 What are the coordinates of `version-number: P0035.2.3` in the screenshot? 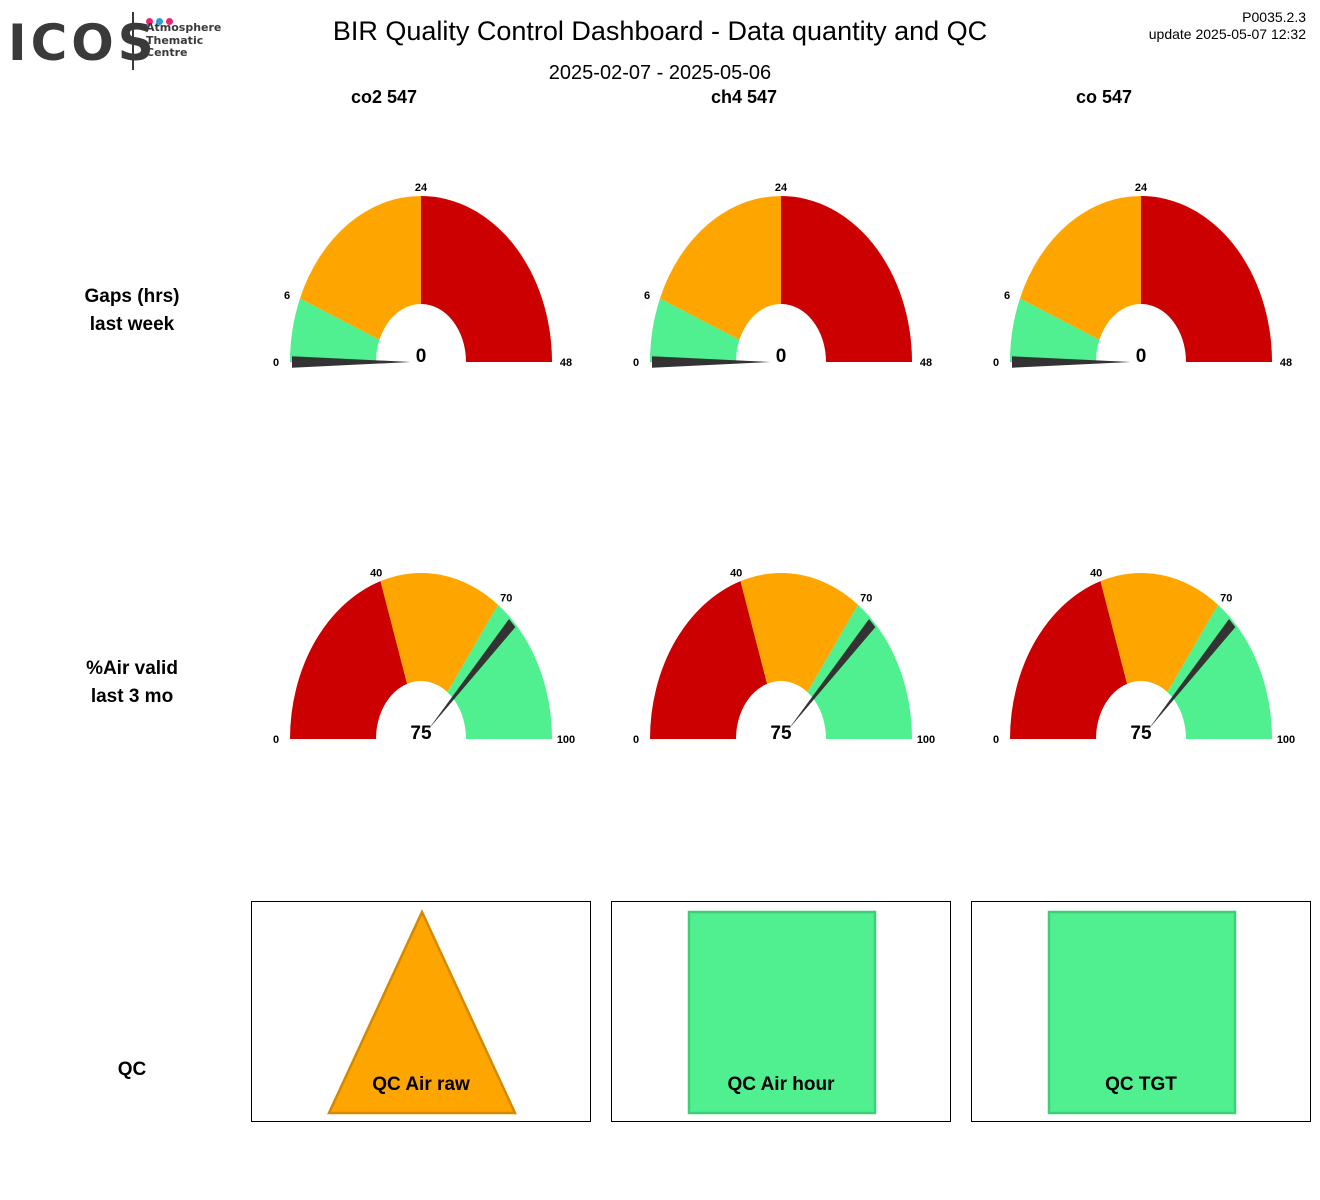 It's located at (1274, 17).